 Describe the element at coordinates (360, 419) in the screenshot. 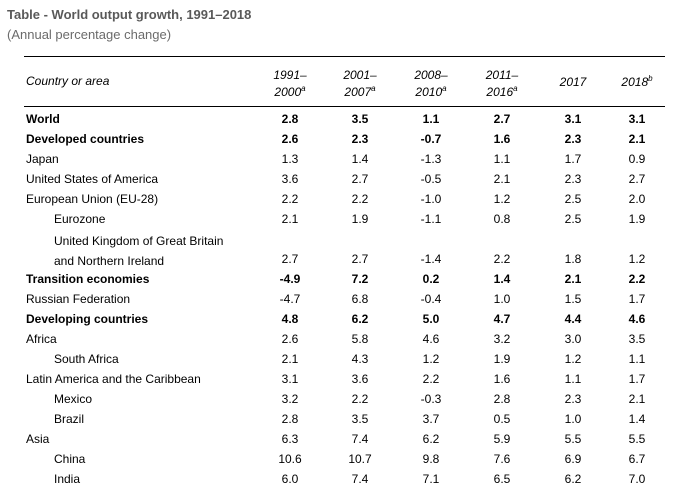

I see `table-cell: 3.5` at that location.